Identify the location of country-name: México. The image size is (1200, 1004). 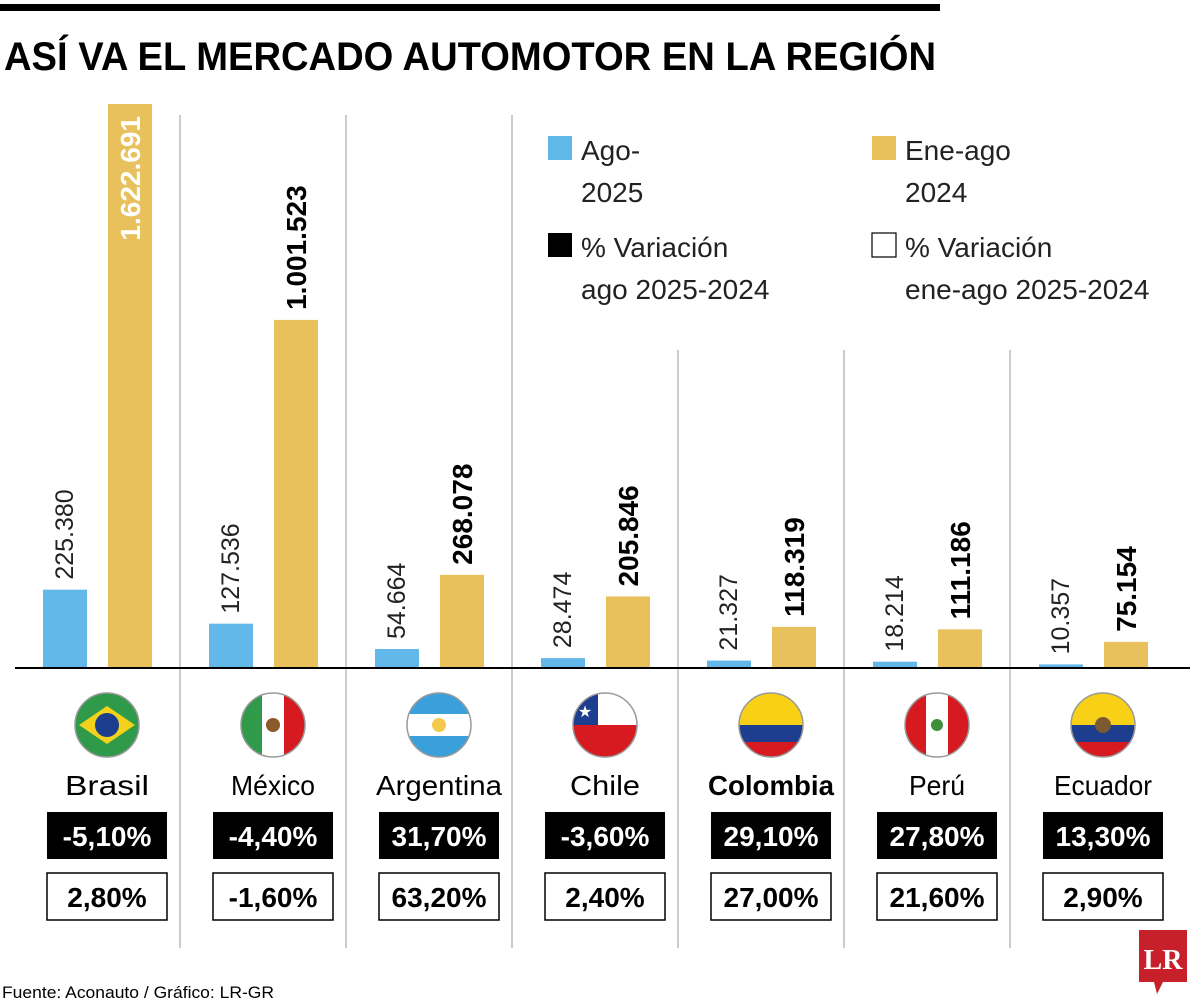
(273, 785).